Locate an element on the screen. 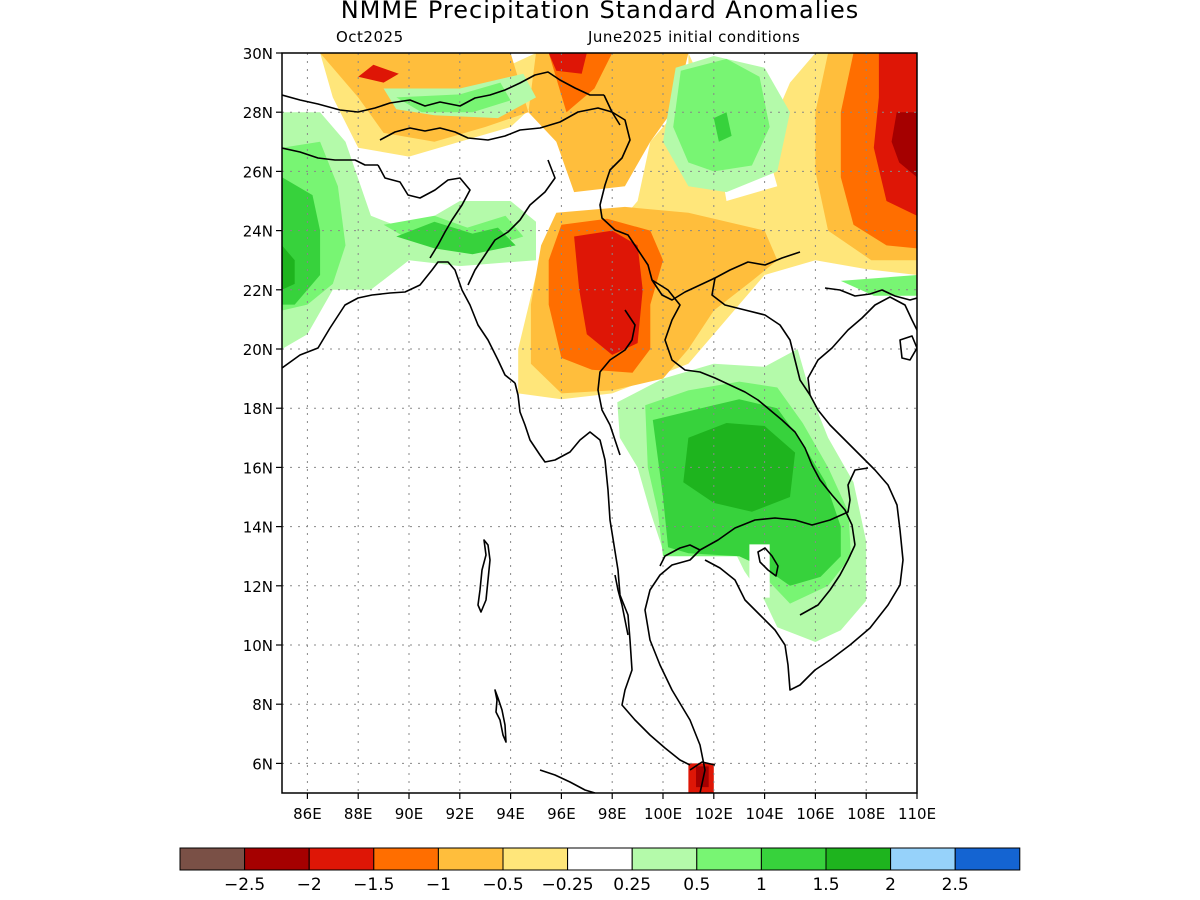  border-myanmar-china is located at coordinates (700, 197).